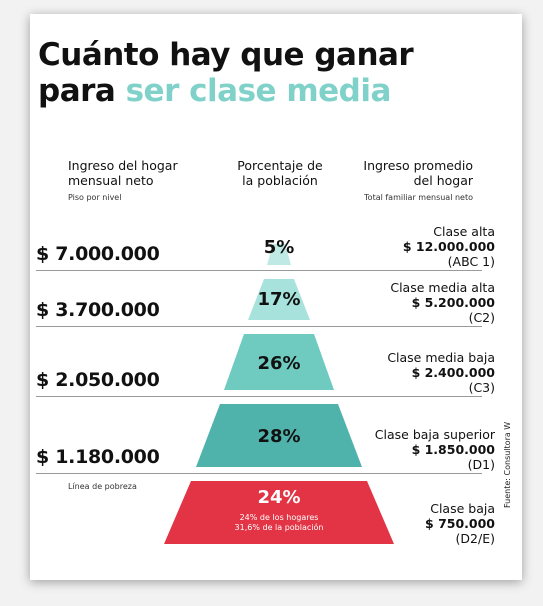  I want to click on pct-d1: 28%, so click(279, 436).